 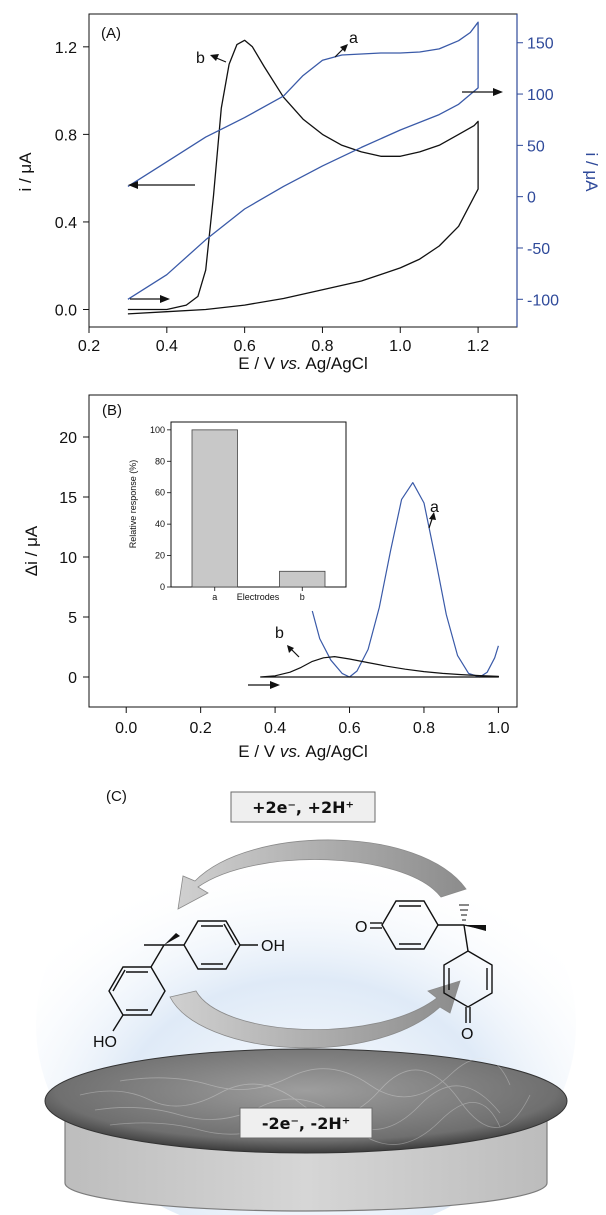 What do you see at coordinates (200, 58) in the screenshot?
I see `chart-a-label-b: b` at bounding box center [200, 58].